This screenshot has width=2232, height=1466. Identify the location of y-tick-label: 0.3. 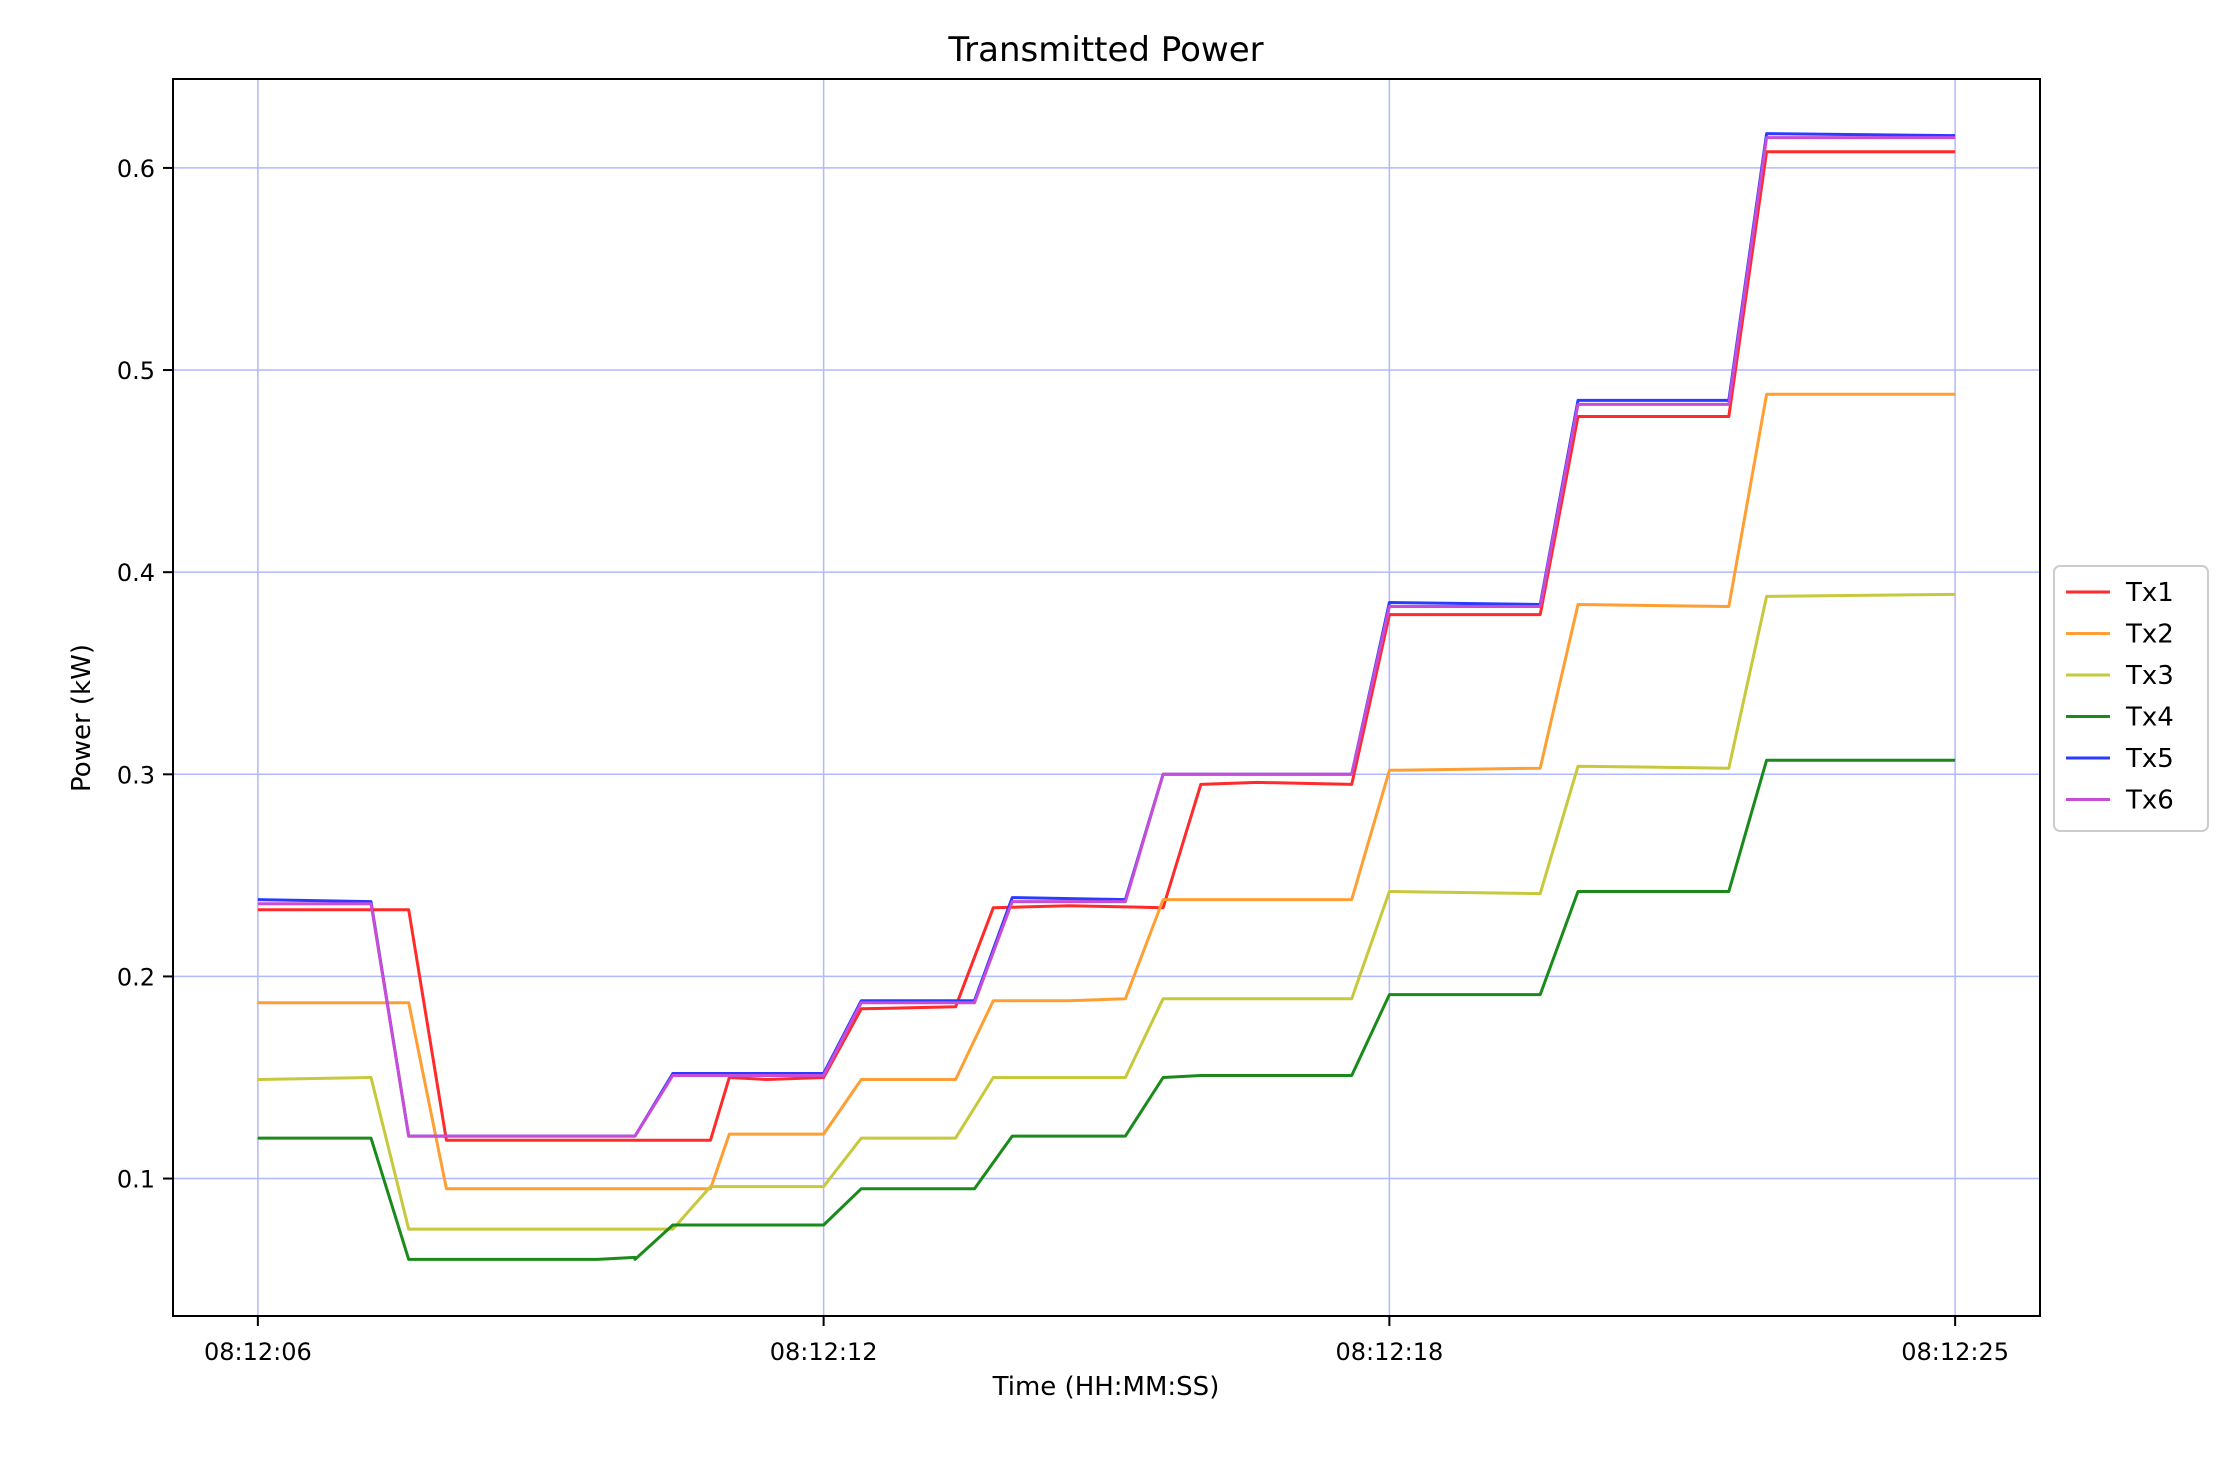
(136, 775).